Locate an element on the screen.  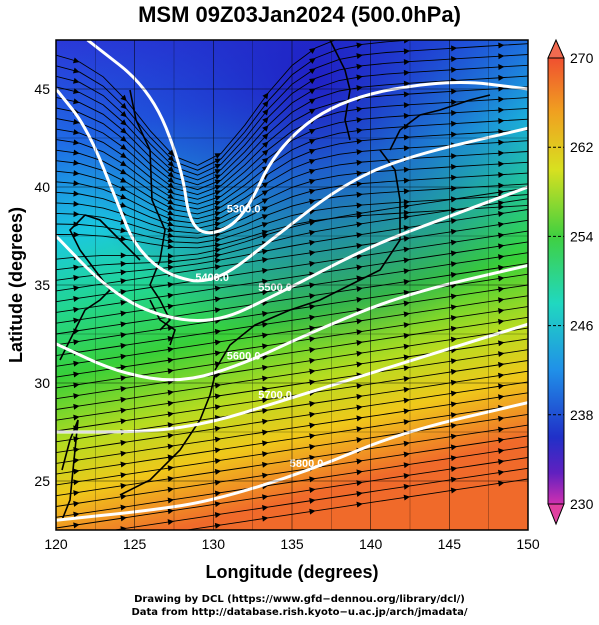
x-tick-label: 130 is located at coordinates (214, 544).